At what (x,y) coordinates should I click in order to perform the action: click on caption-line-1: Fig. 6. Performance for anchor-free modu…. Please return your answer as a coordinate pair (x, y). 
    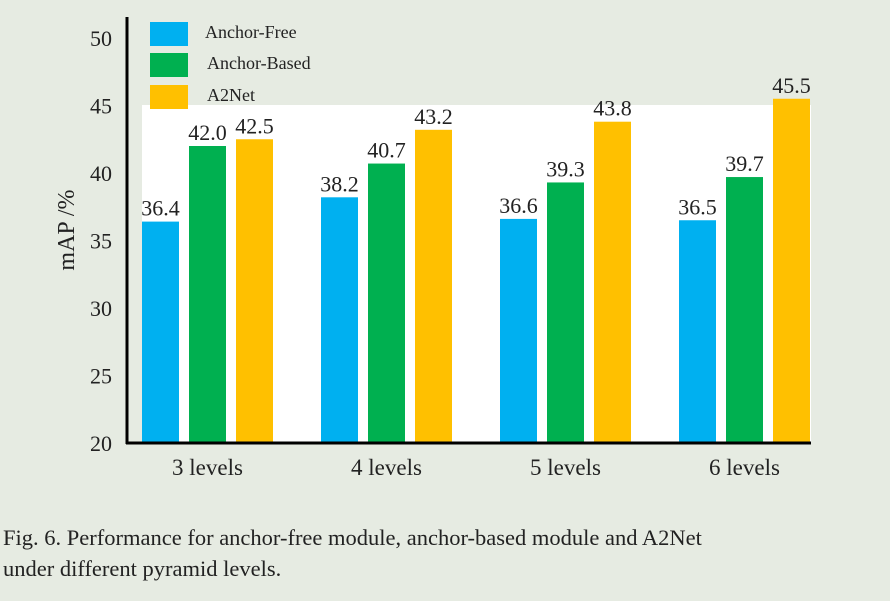
    Looking at the image, I should click on (352, 537).